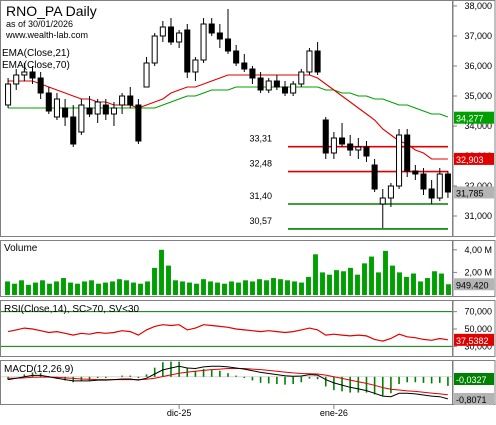 This screenshot has width=496, height=425. Describe the element at coordinates (36, 65) in the screenshot. I see `ema70-label: EMA(Close,70)` at that location.